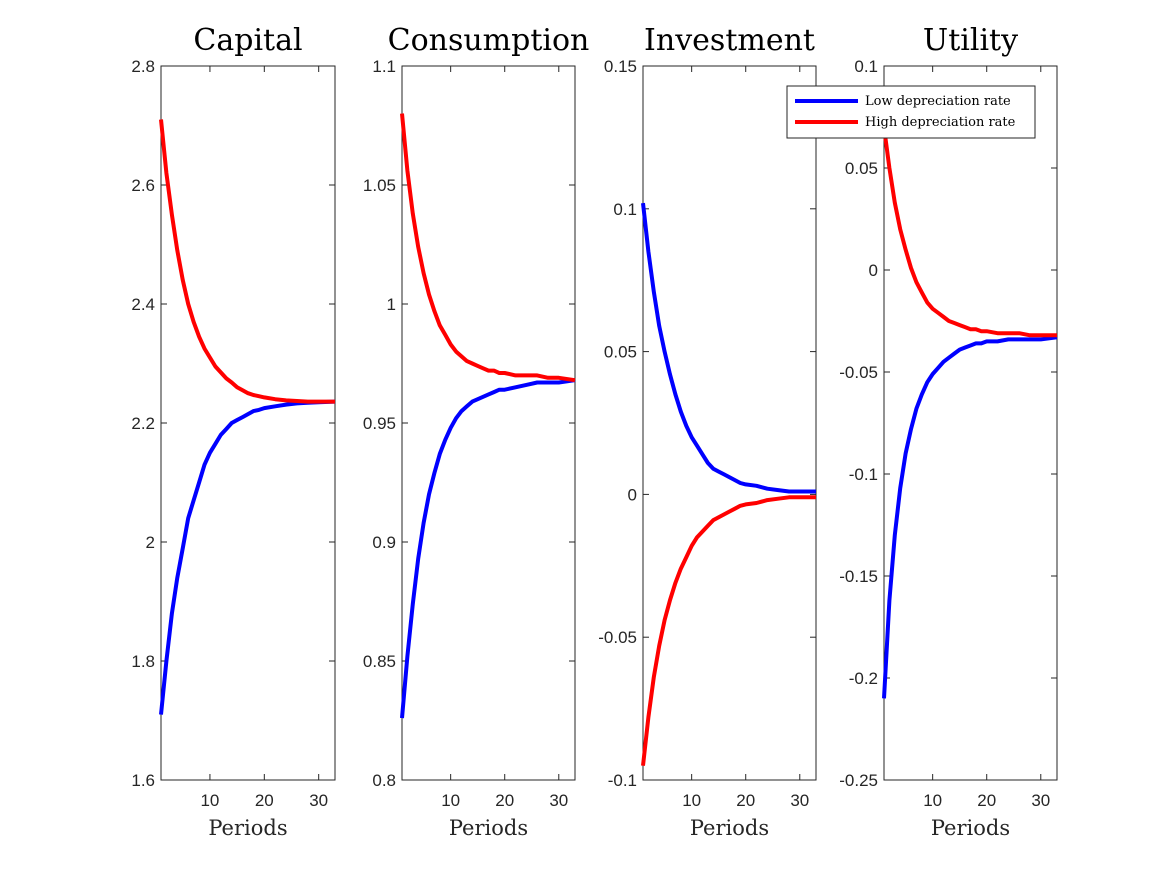 Image resolution: width=1167 pixels, height=875 pixels. What do you see at coordinates (863, 678) in the screenshot?
I see `ytick-label-utility: -0.2` at bounding box center [863, 678].